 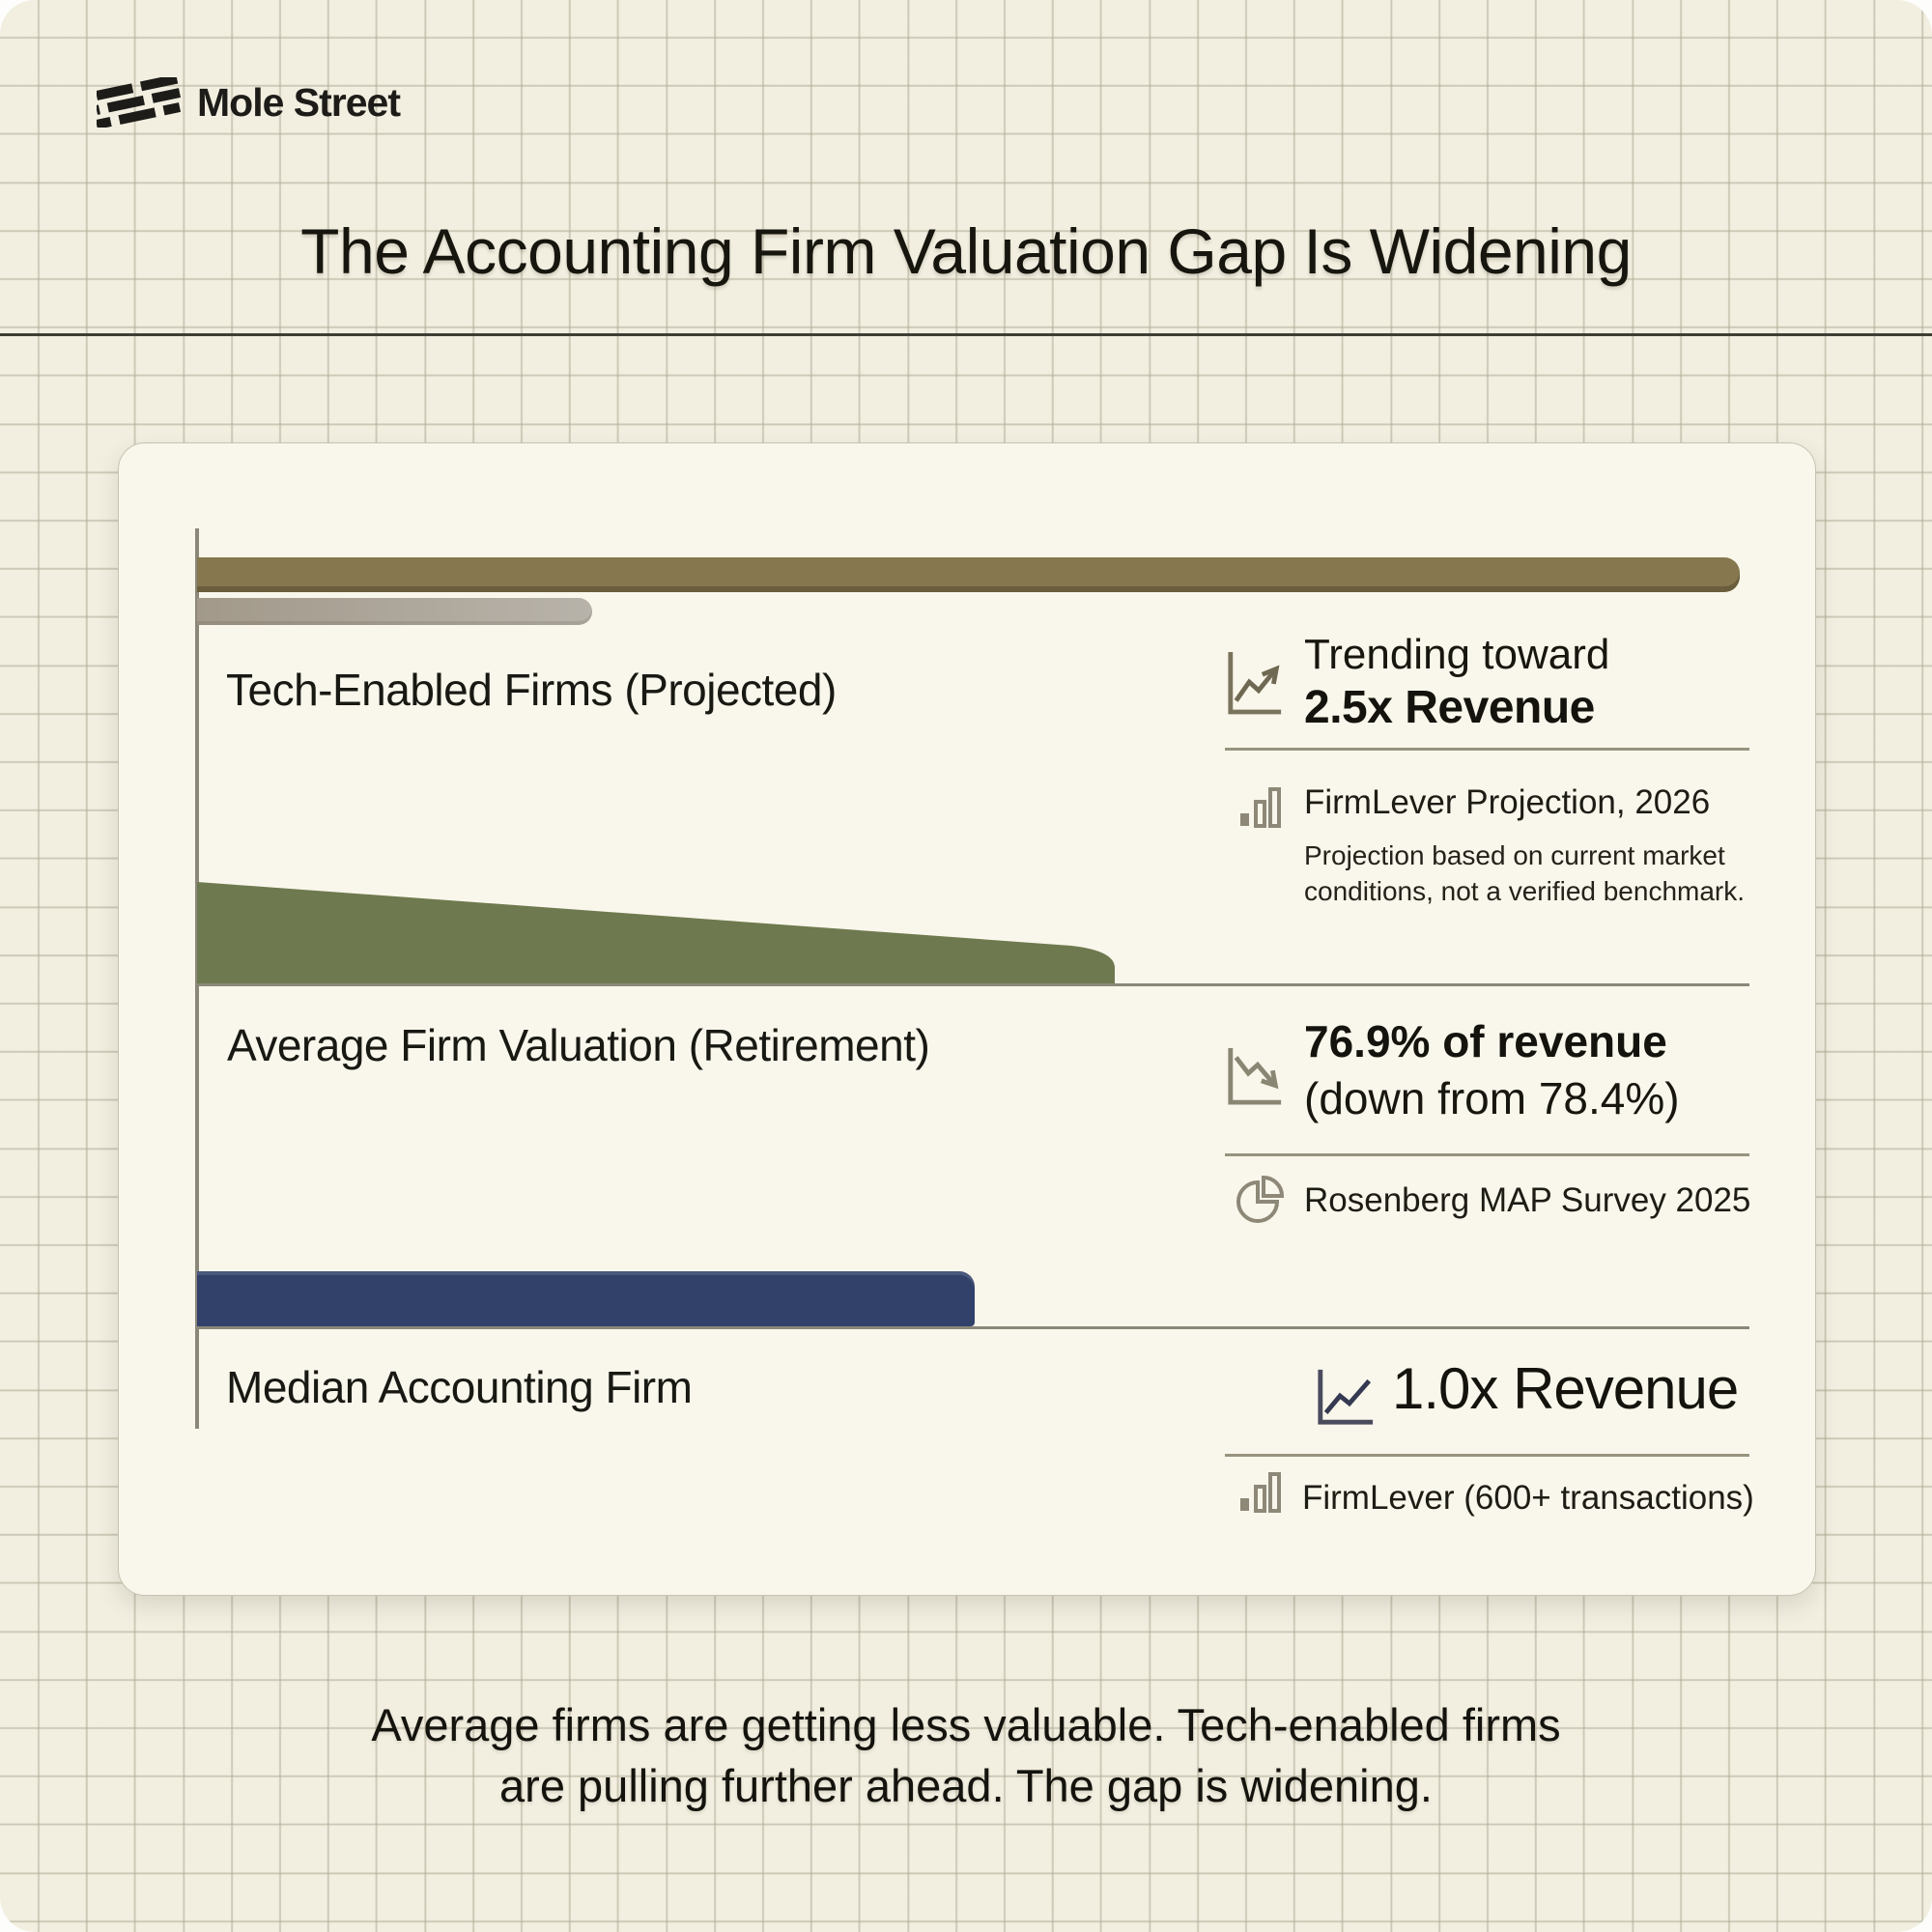 What do you see at coordinates (531, 690) in the screenshot?
I see `row-label-tech-enabled: Tech-Enabled Firms (Projected)` at bounding box center [531, 690].